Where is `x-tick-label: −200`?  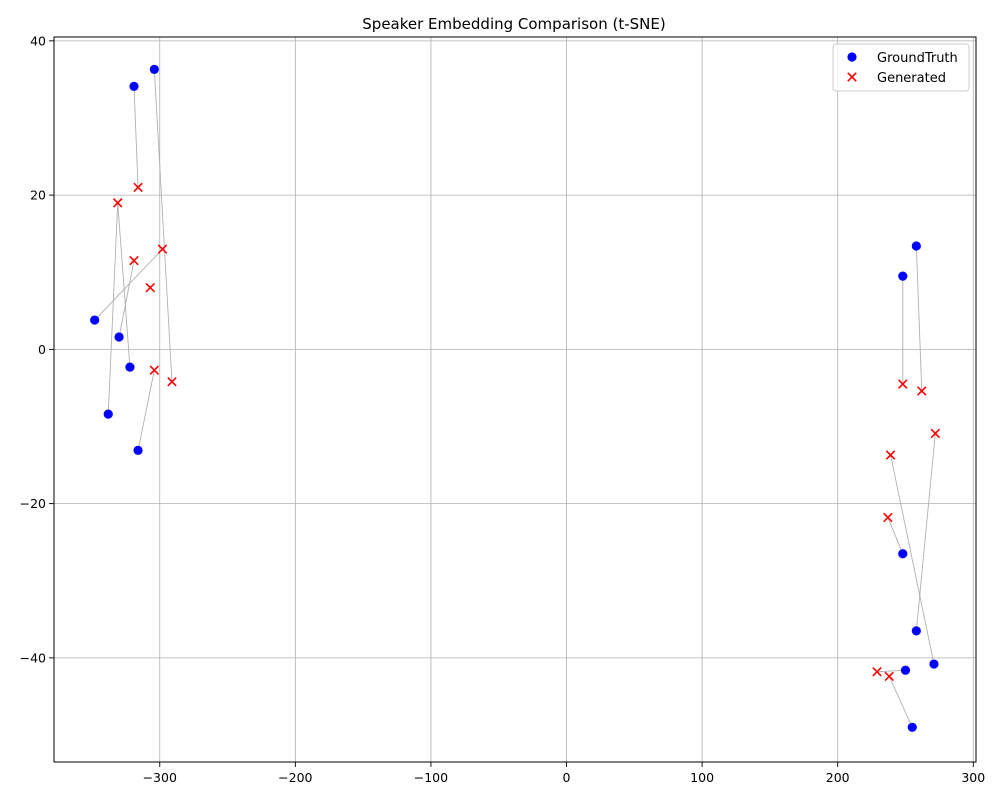
x-tick-label: −200 is located at coordinates (295, 777).